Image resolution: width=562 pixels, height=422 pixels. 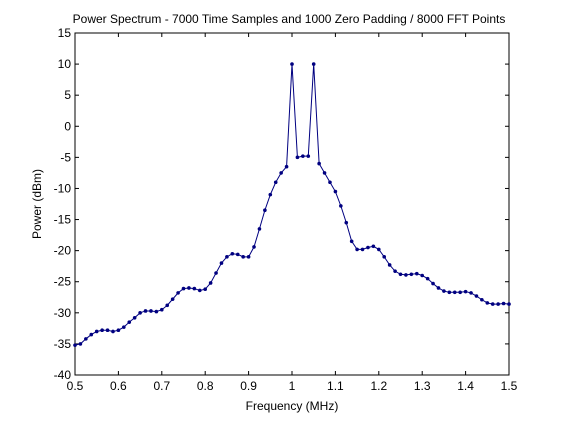 What do you see at coordinates (422, 386) in the screenshot?
I see `x-tick-label: 1.3` at bounding box center [422, 386].